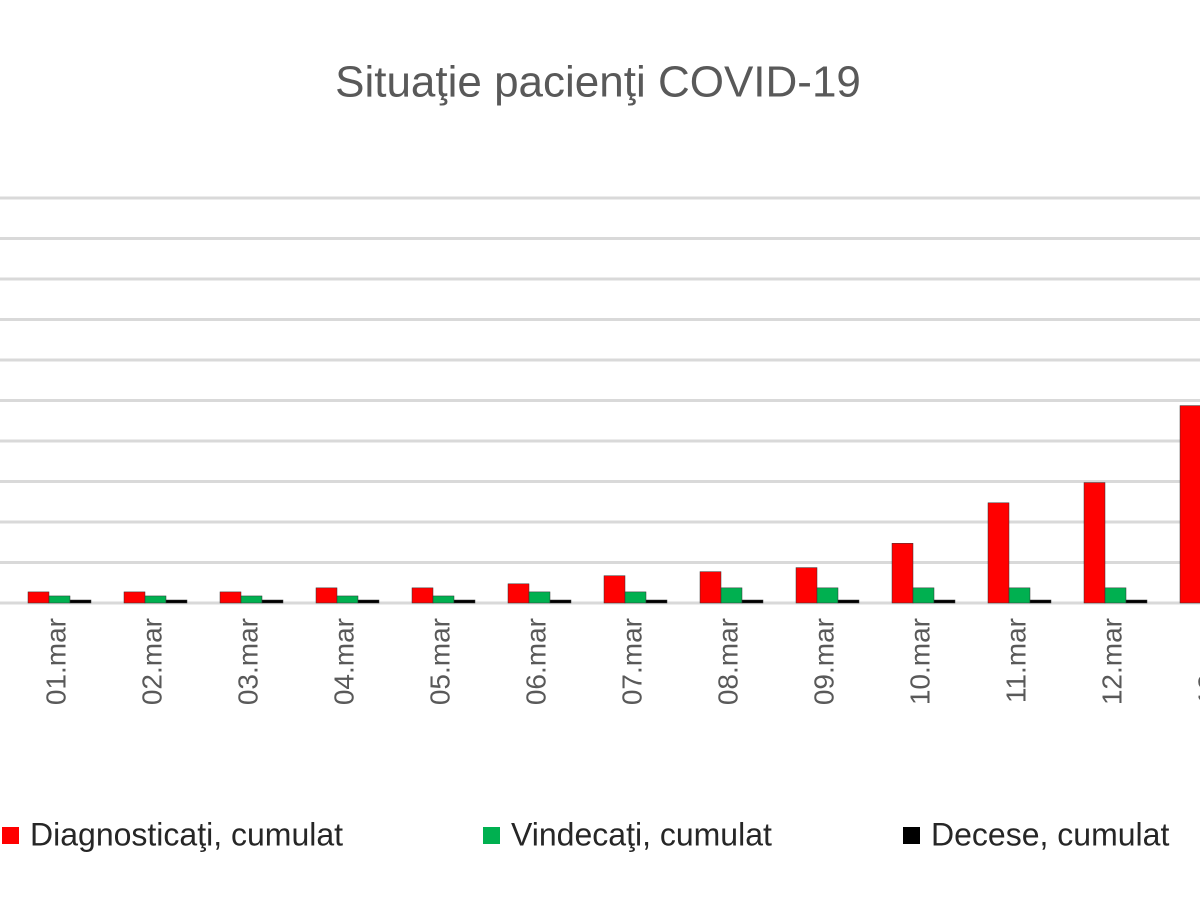  Describe the element at coordinates (641, 834) in the screenshot. I see `legend-label: Vindecaţi, cumulat` at that location.